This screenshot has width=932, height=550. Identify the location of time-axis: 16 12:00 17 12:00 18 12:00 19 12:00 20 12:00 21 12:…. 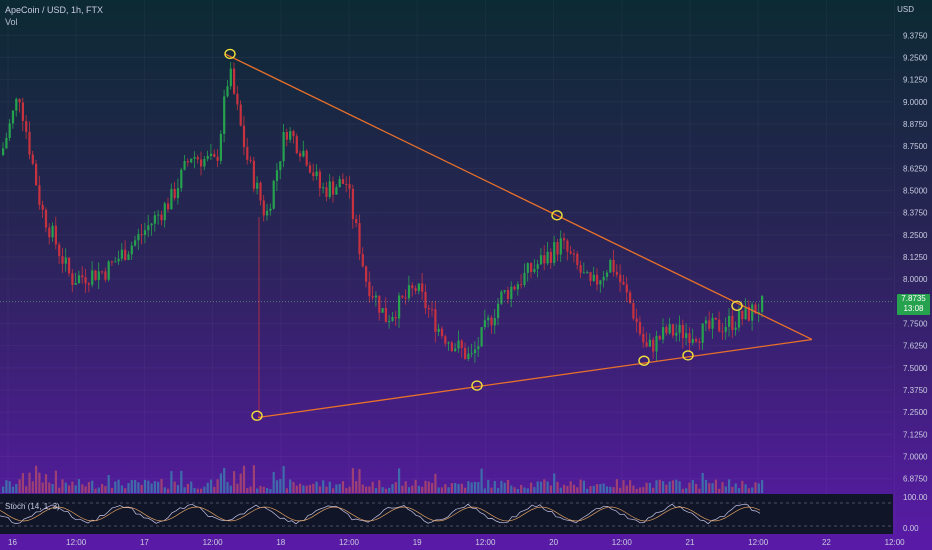
(456, 542).